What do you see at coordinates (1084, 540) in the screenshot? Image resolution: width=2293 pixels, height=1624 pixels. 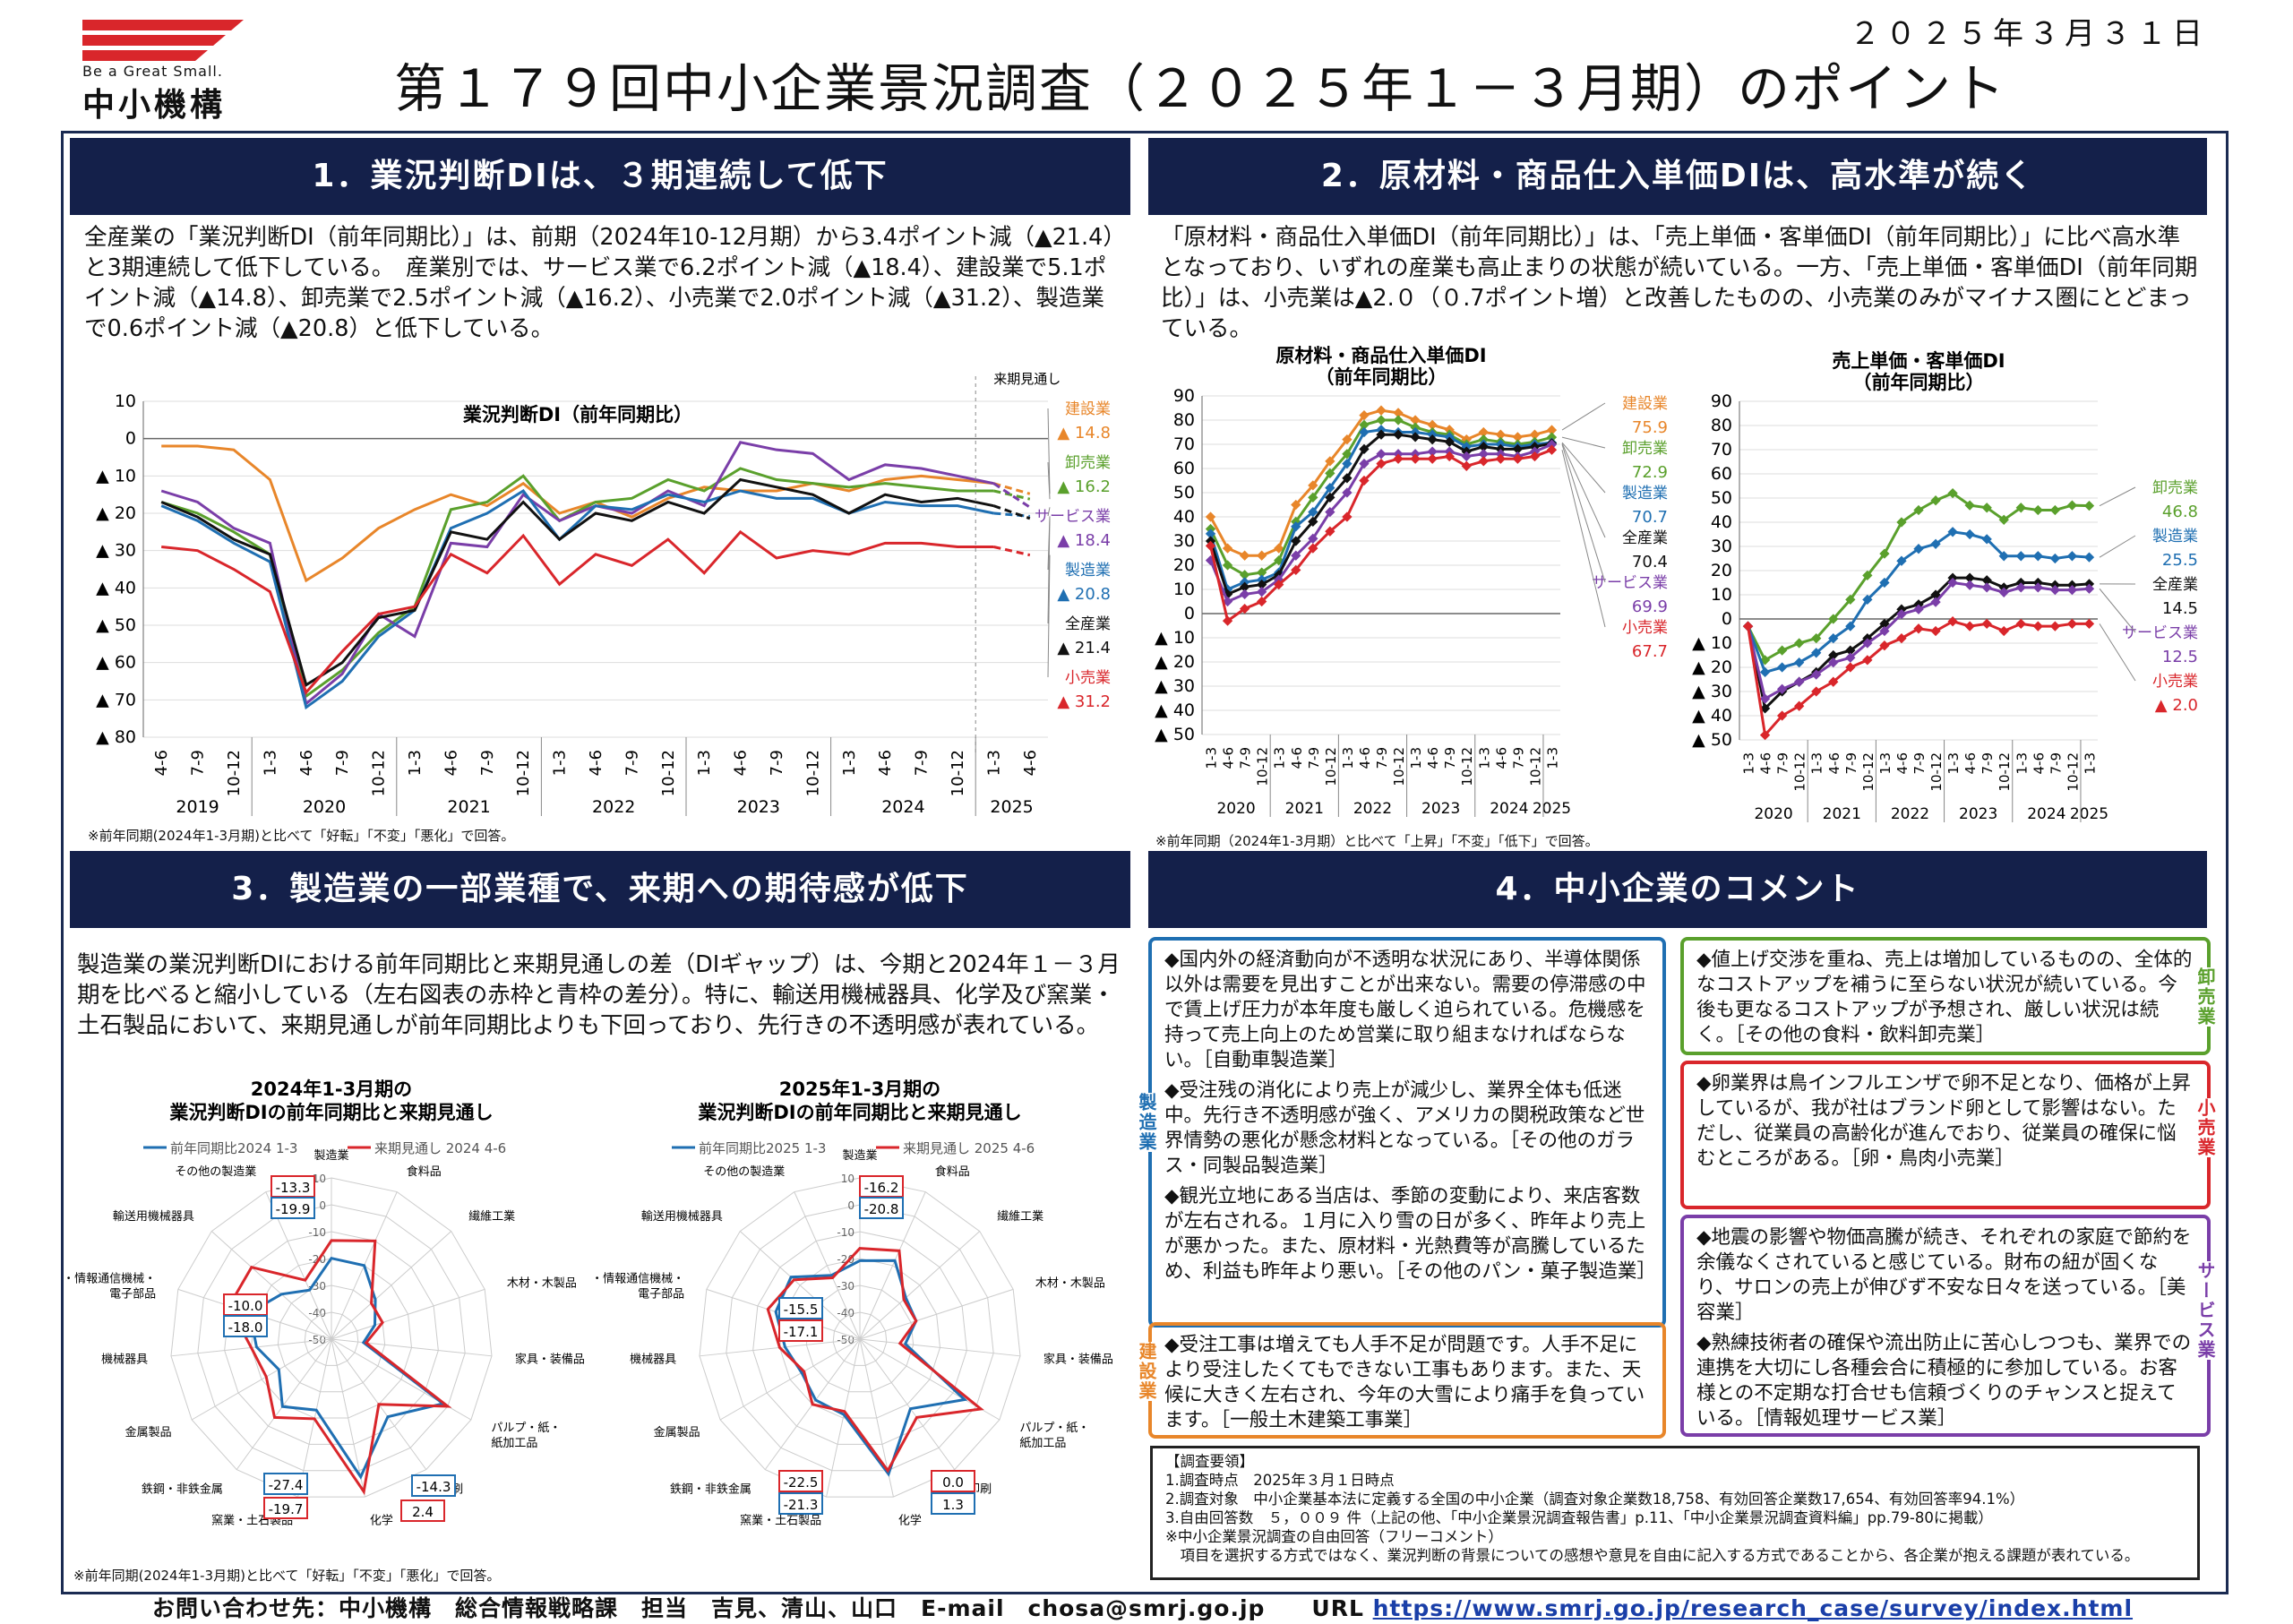 I see `legend-value: ▲ 18.4` at bounding box center [1084, 540].